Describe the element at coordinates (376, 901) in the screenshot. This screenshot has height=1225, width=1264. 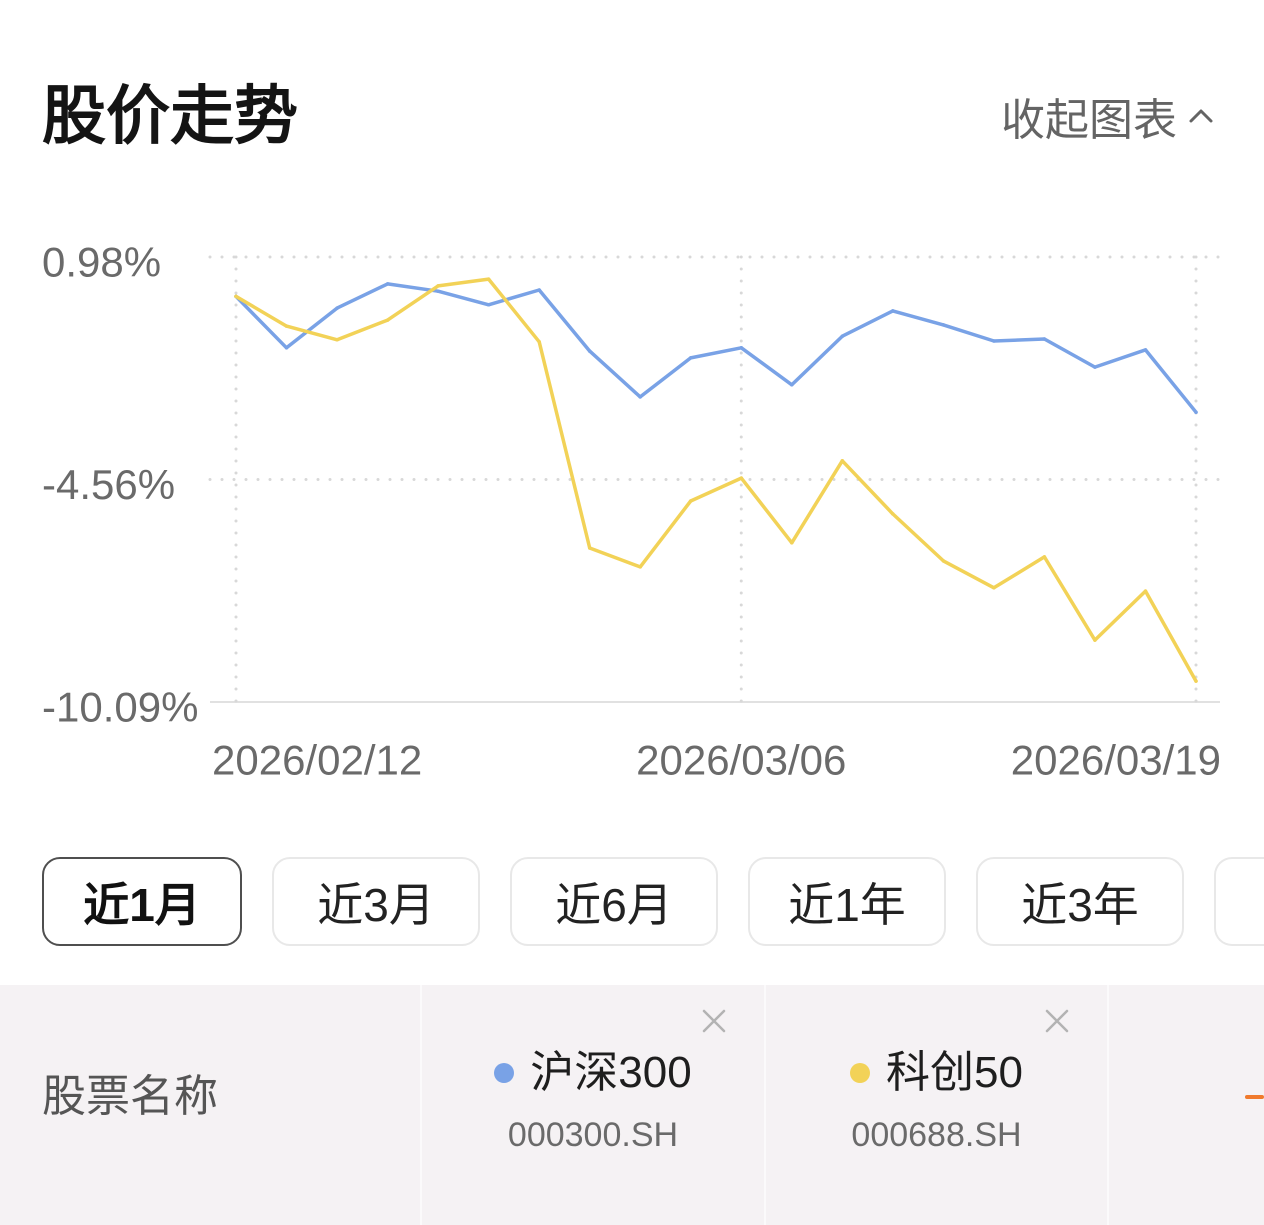
I see `range-tab-3-months: 近3月` at that location.